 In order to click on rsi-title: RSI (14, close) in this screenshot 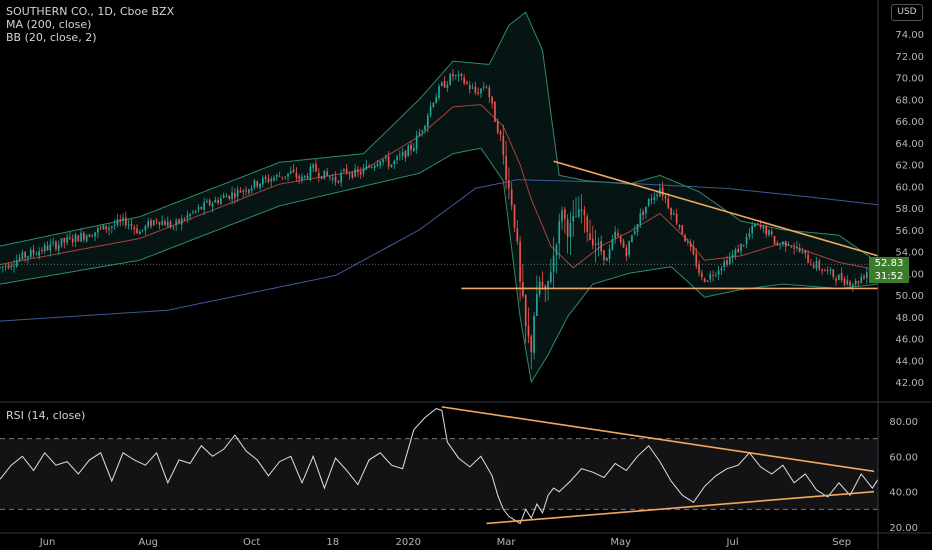, I will do `click(46, 415)`.